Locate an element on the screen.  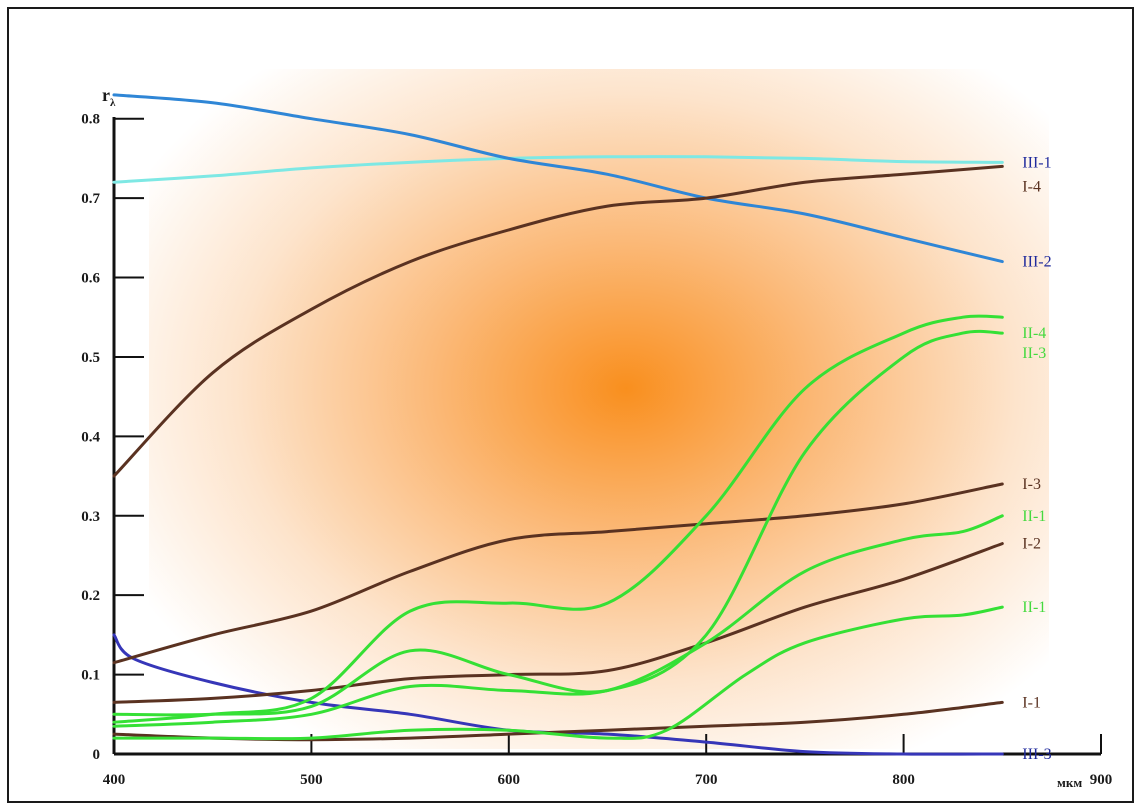
y-axis-label-subscript: λ is located at coordinates (113, 103).